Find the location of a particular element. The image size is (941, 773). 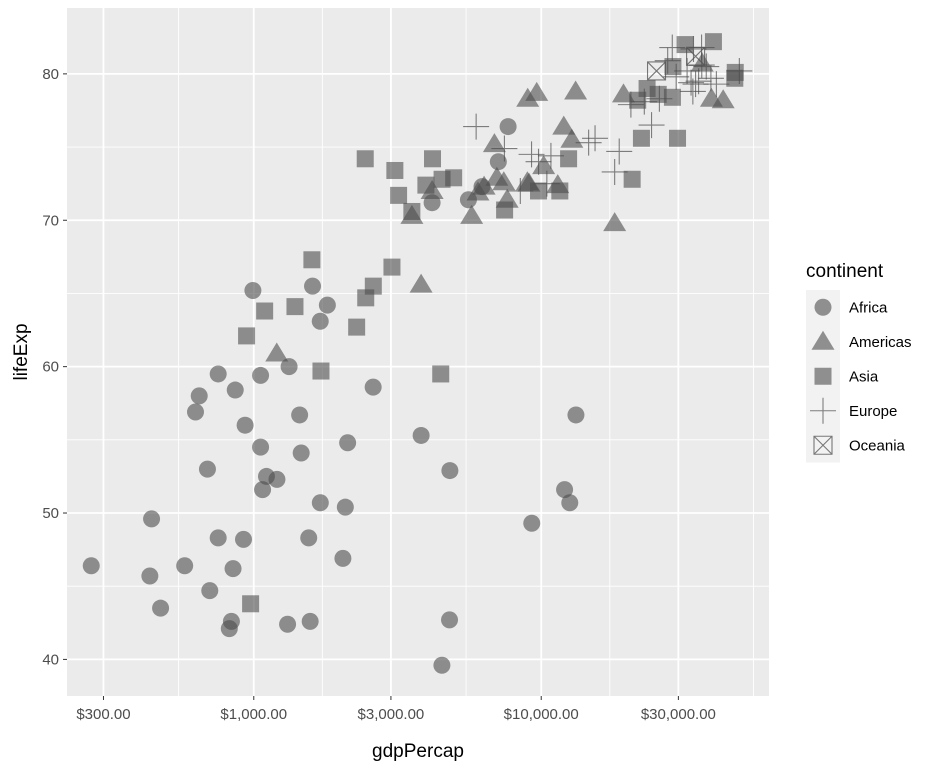

legend-item-oceania: Oceania is located at coordinates (856, 445).